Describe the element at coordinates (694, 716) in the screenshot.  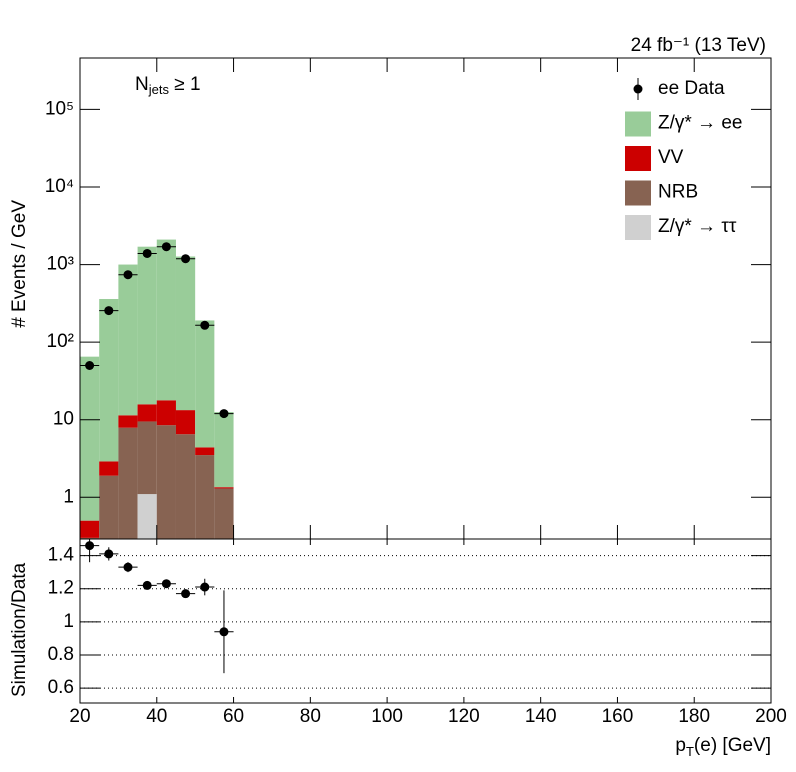
I see `x-tick-label: 180` at that location.